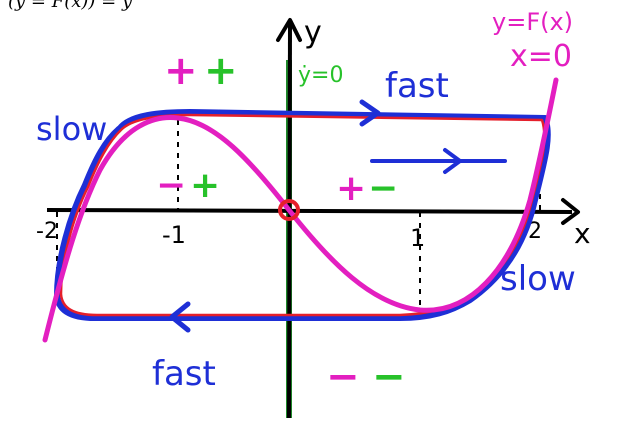  I want to click on sign-bottom-right-first: −, so click(343, 377).